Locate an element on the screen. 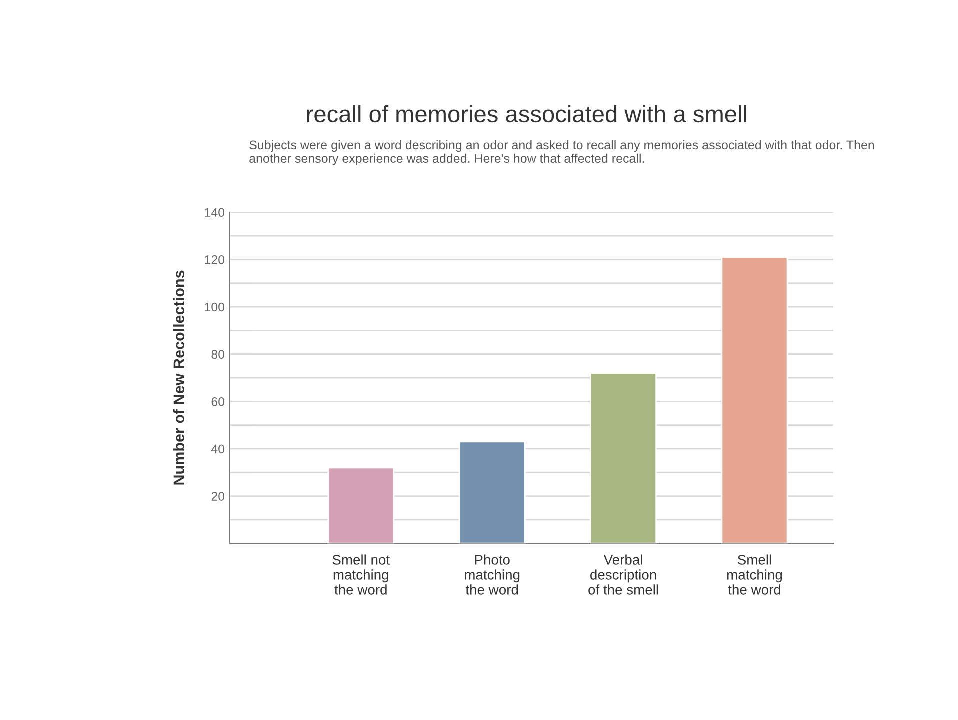  y-tick-label: 80 is located at coordinates (218, 354).